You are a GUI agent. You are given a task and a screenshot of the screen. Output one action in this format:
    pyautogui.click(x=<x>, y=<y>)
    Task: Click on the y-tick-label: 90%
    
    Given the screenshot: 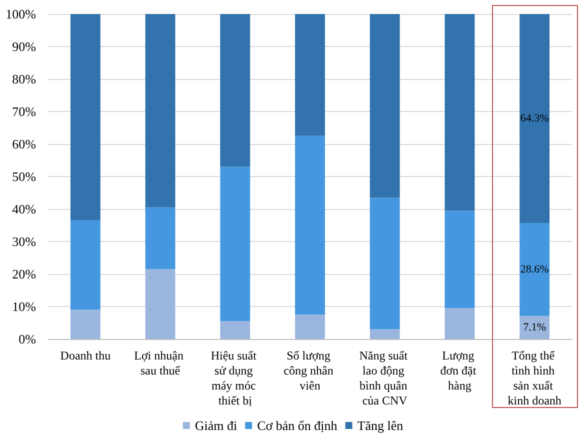 What is the action you would take?
    pyautogui.click(x=24, y=46)
    